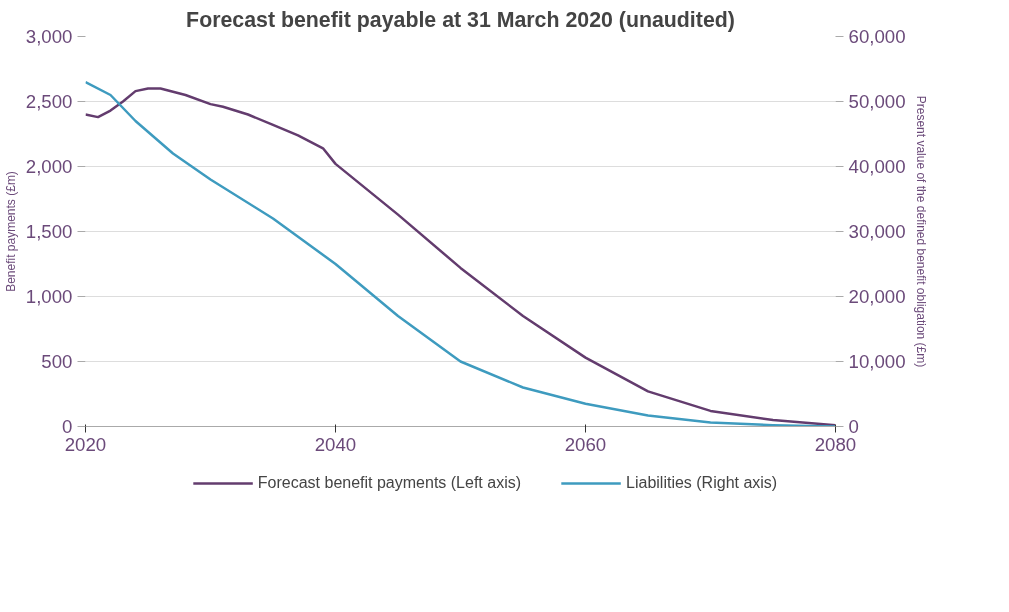 The width and height of the screenshot is (1009, 612). Describe the element at coordinates (49, 36) in the screenshot. I see `y-tick-label: 3,000` at that location.